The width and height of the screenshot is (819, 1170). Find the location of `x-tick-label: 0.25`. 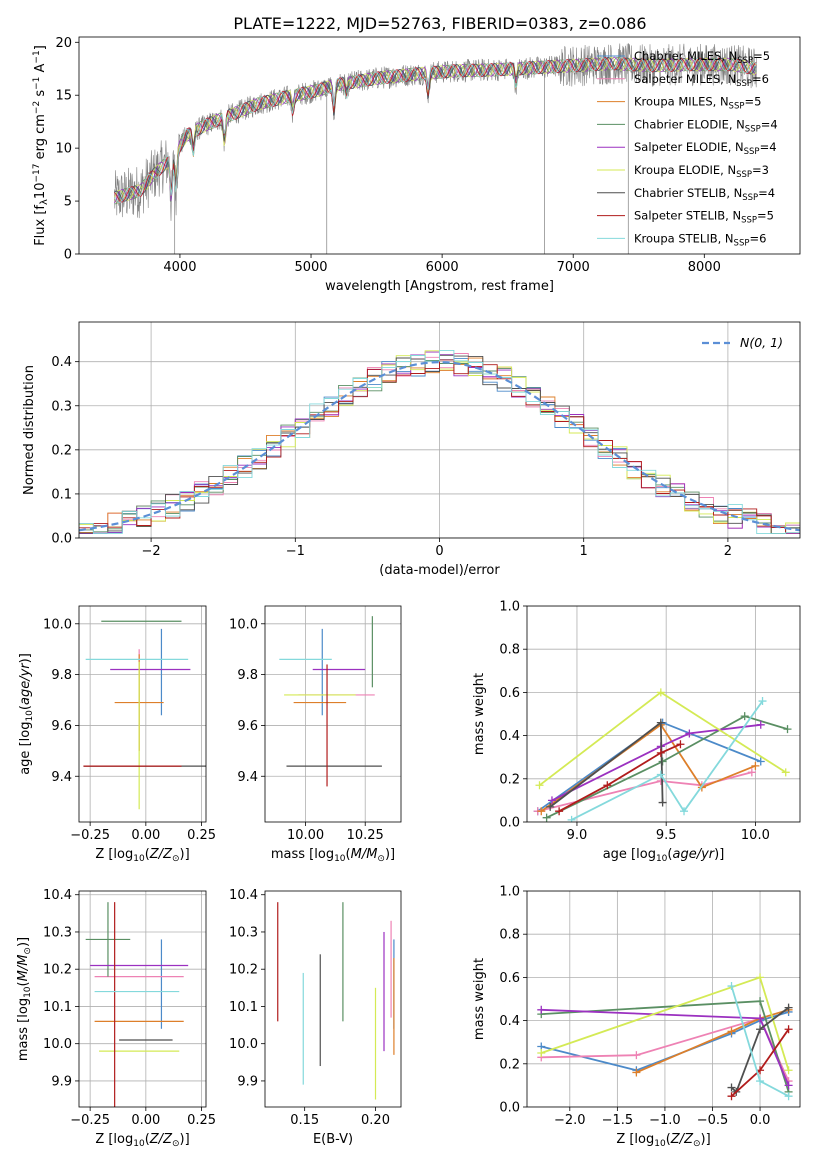

x-tick-label: 0.25 is located at coordinates (201, 835).